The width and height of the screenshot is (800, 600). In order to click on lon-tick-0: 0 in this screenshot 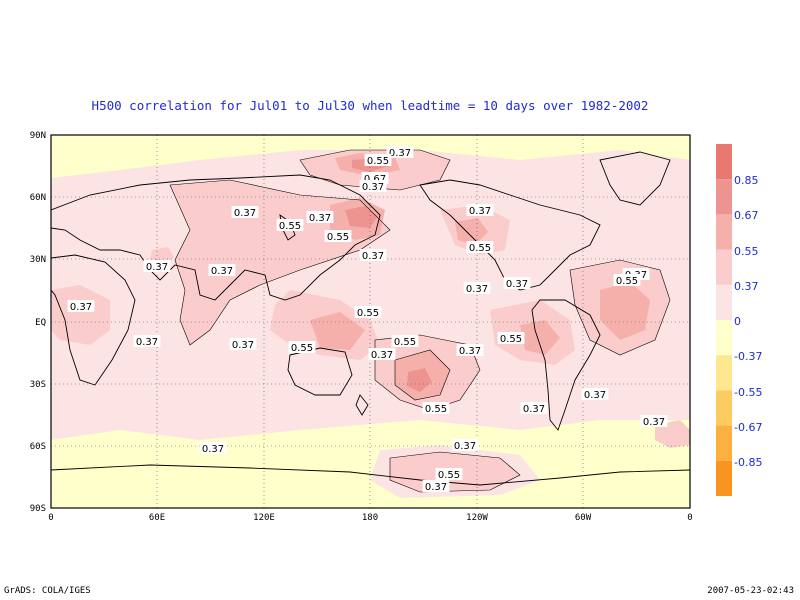, I will do `click(51, 518)`.